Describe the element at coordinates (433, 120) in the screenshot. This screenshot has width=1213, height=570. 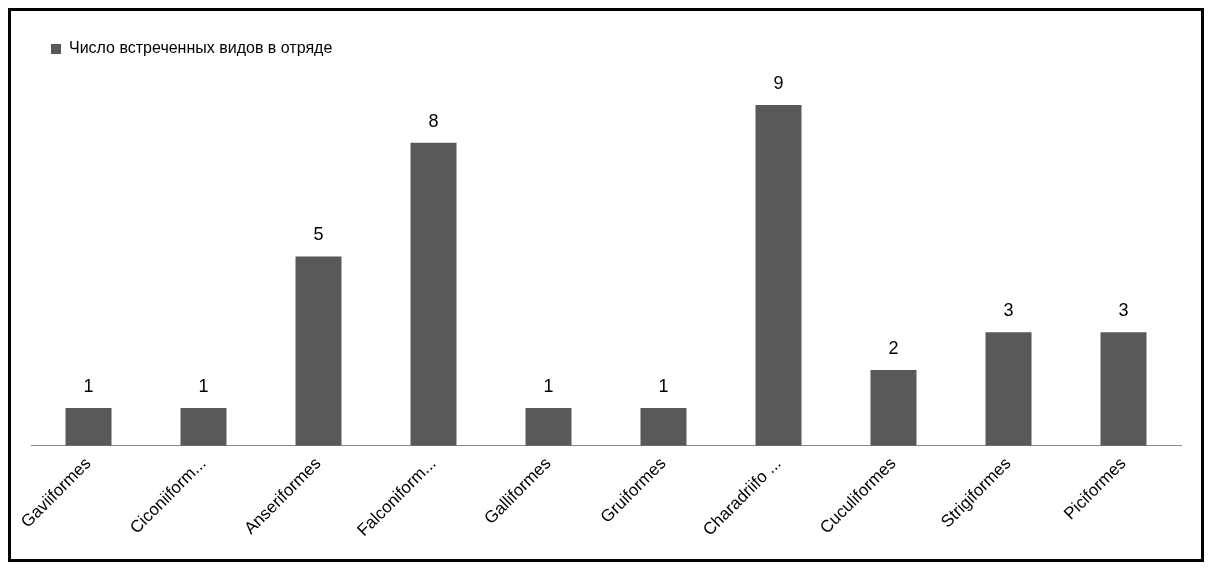
I see `data-label: 8` at that location.